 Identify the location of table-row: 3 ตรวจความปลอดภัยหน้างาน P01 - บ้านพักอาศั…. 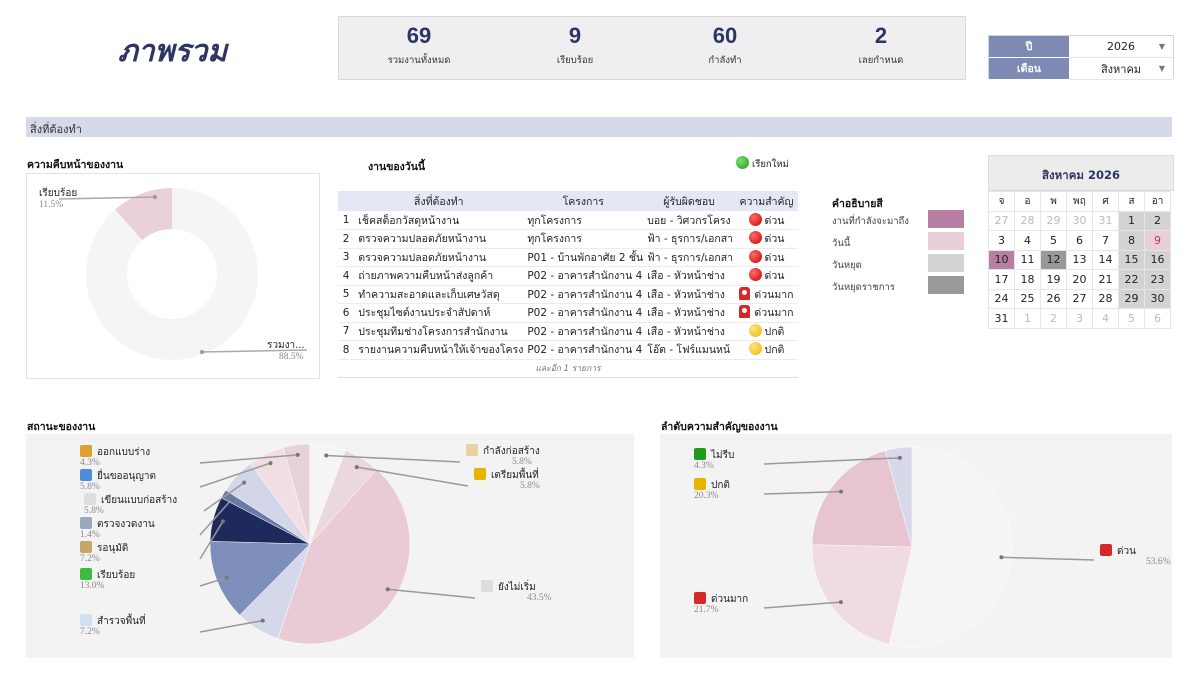
(568, 257).